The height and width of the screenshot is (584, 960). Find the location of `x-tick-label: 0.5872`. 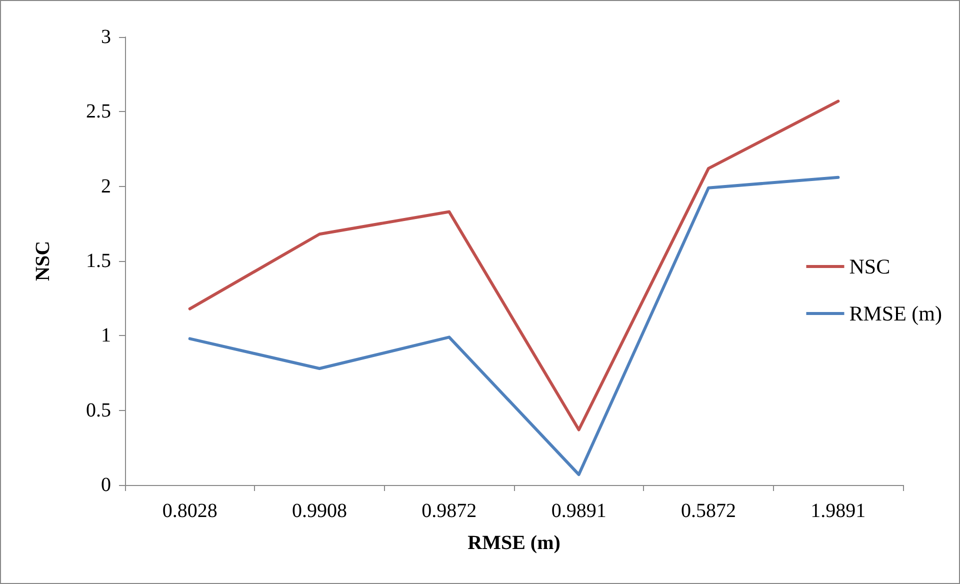

x-tick-label: 0.5872 is located at coordinates (708, 511).